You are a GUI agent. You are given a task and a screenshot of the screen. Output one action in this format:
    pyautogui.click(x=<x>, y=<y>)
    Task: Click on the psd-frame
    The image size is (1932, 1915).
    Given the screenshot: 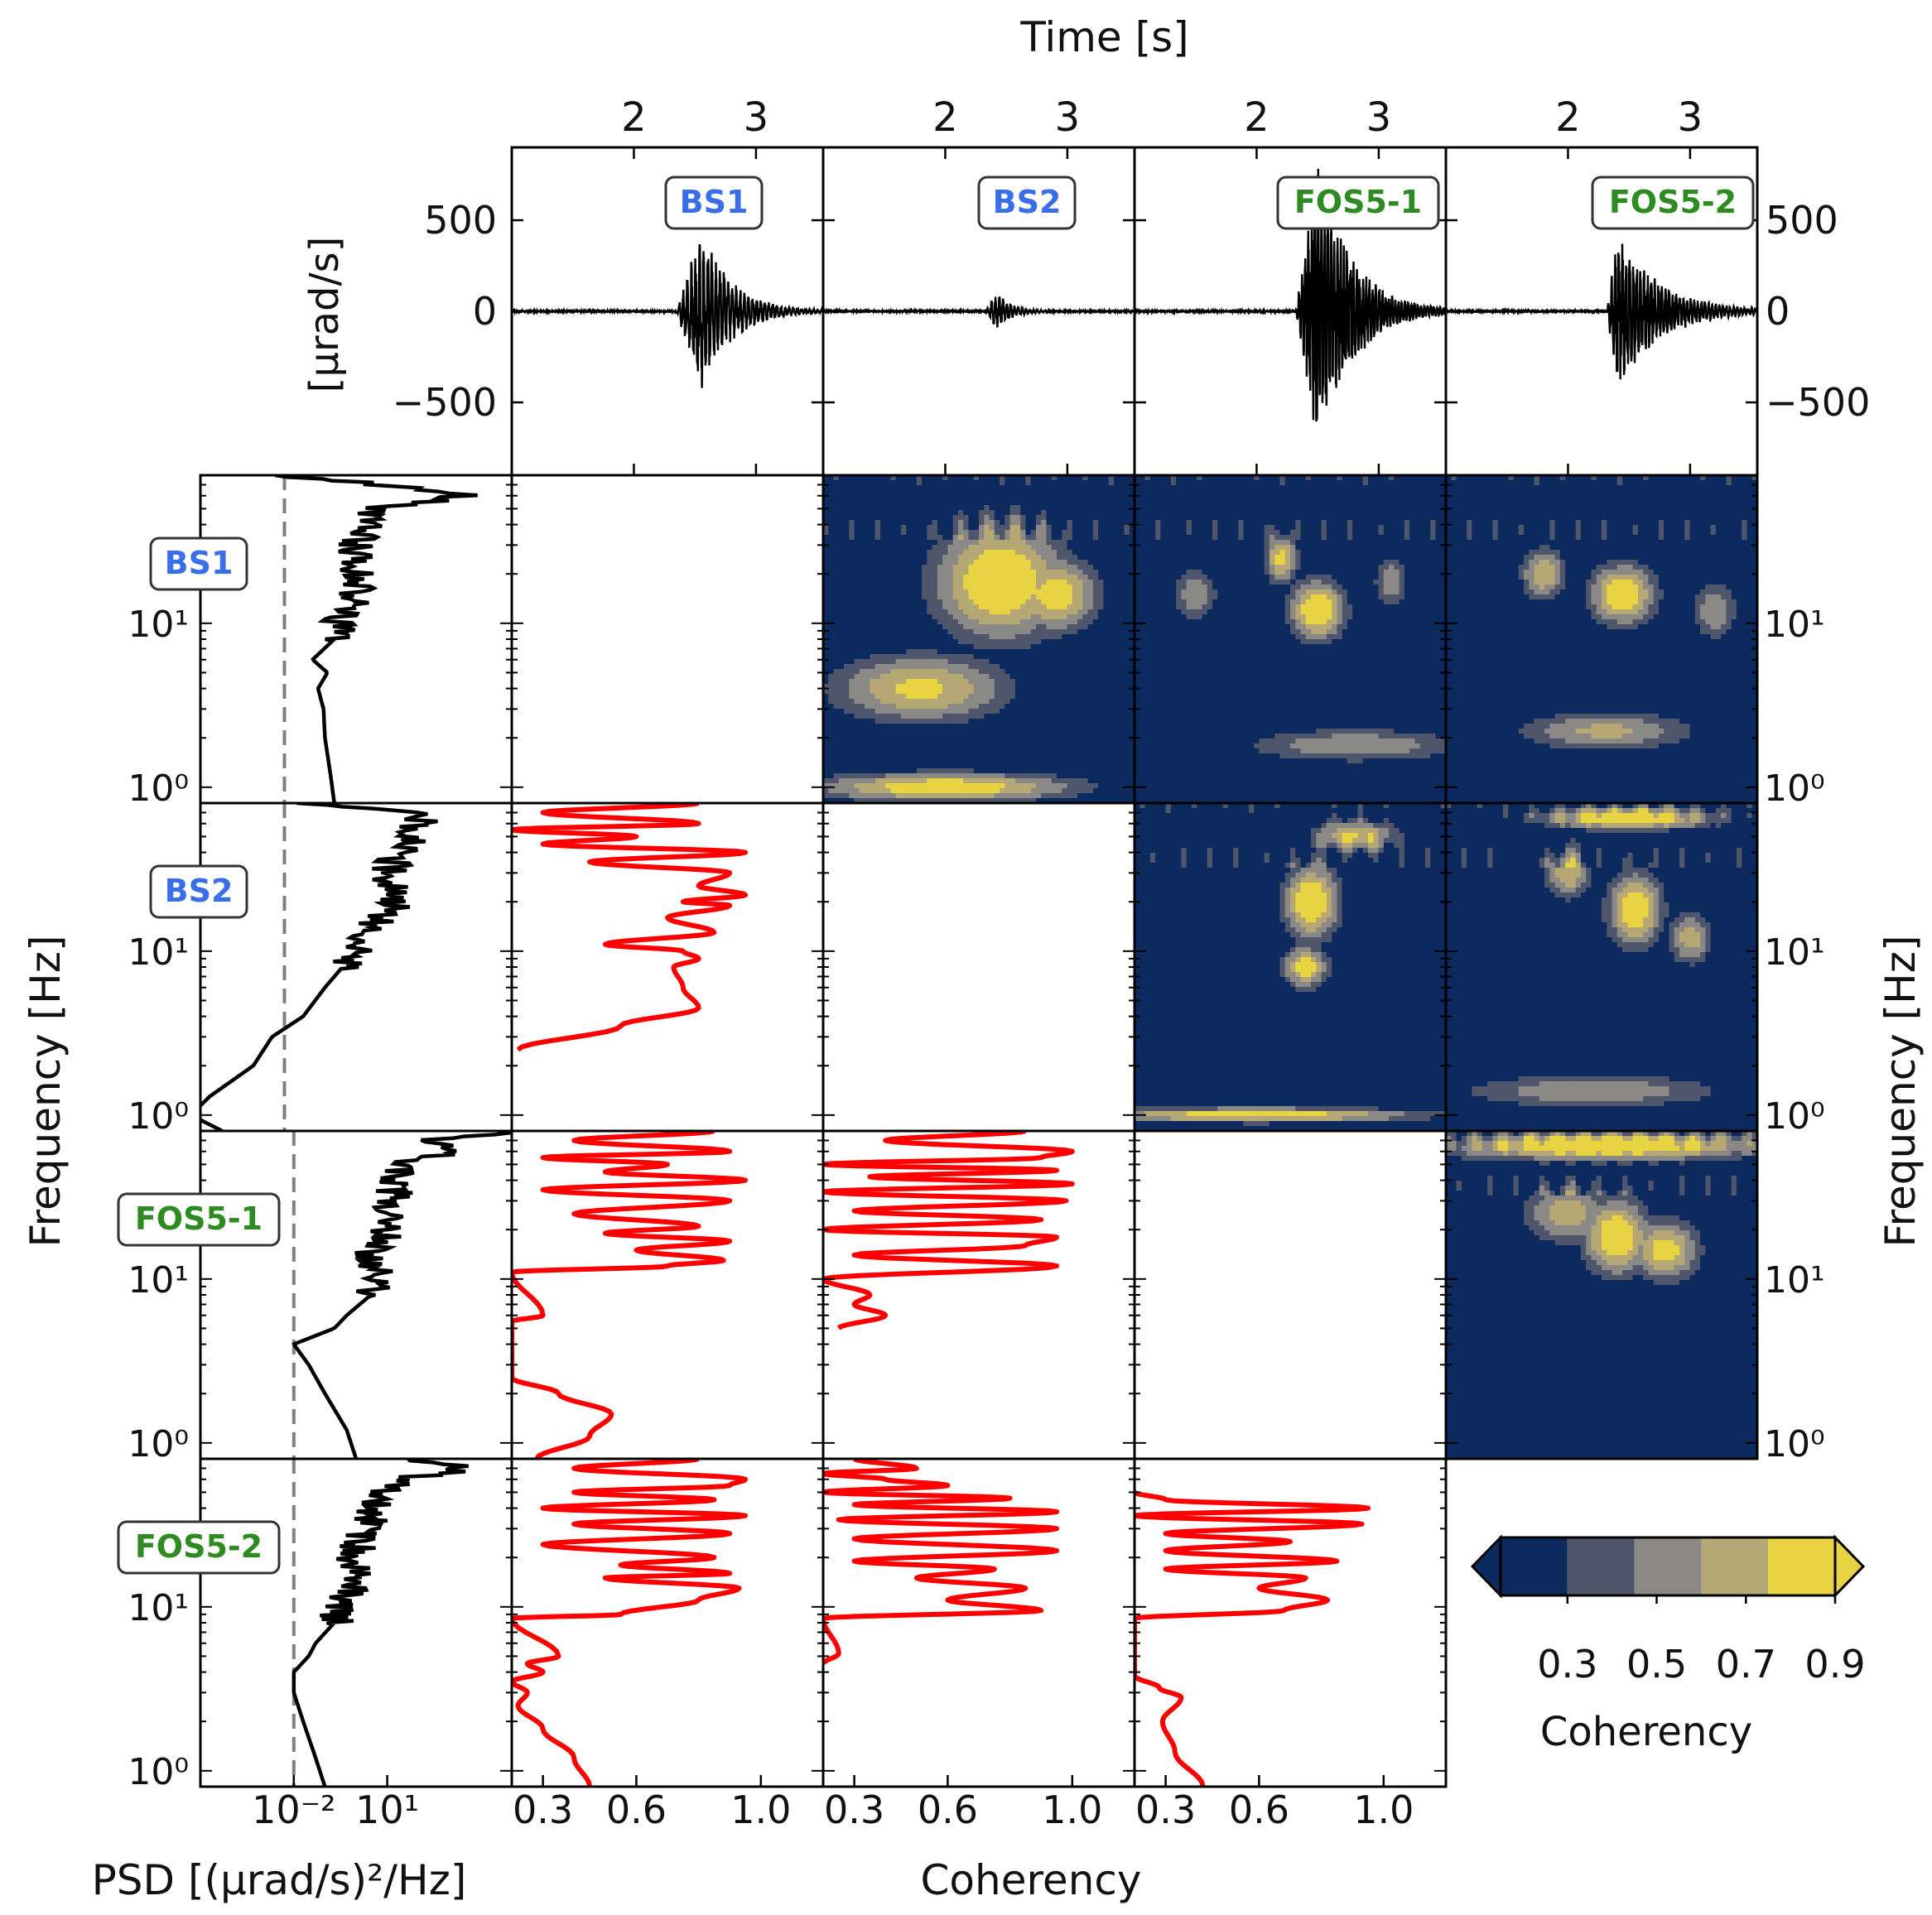 What is the action you would take?
    pyautogui.click(x=356, y=1623)
    